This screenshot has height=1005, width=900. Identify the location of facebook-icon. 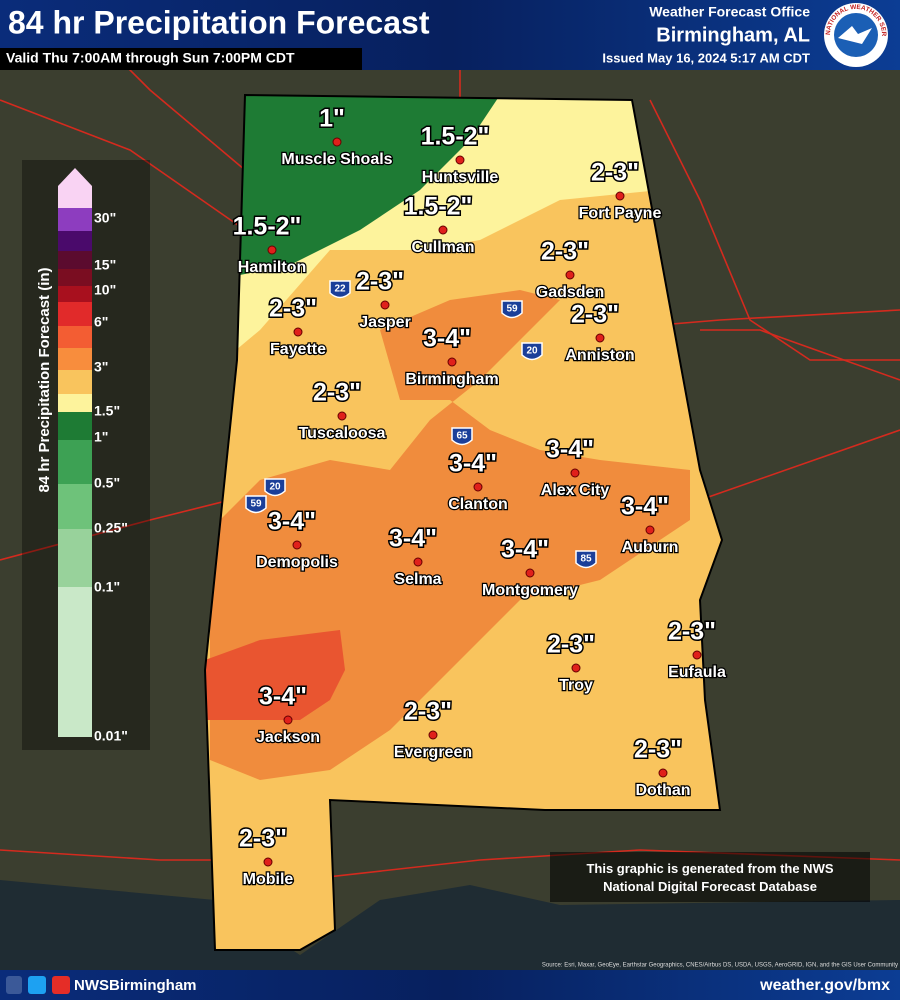
(14, 985).